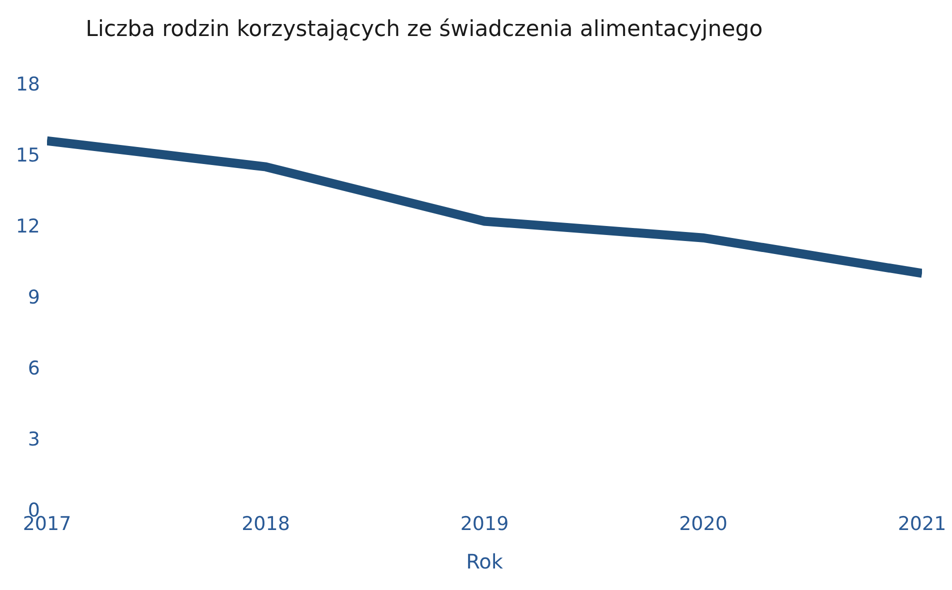 This screenshot has height=590, width=952. What do you see at coordinates (484, 524) in the screenshot?
I see `x-tick-label: 2019` at bounding box center [484, 524].